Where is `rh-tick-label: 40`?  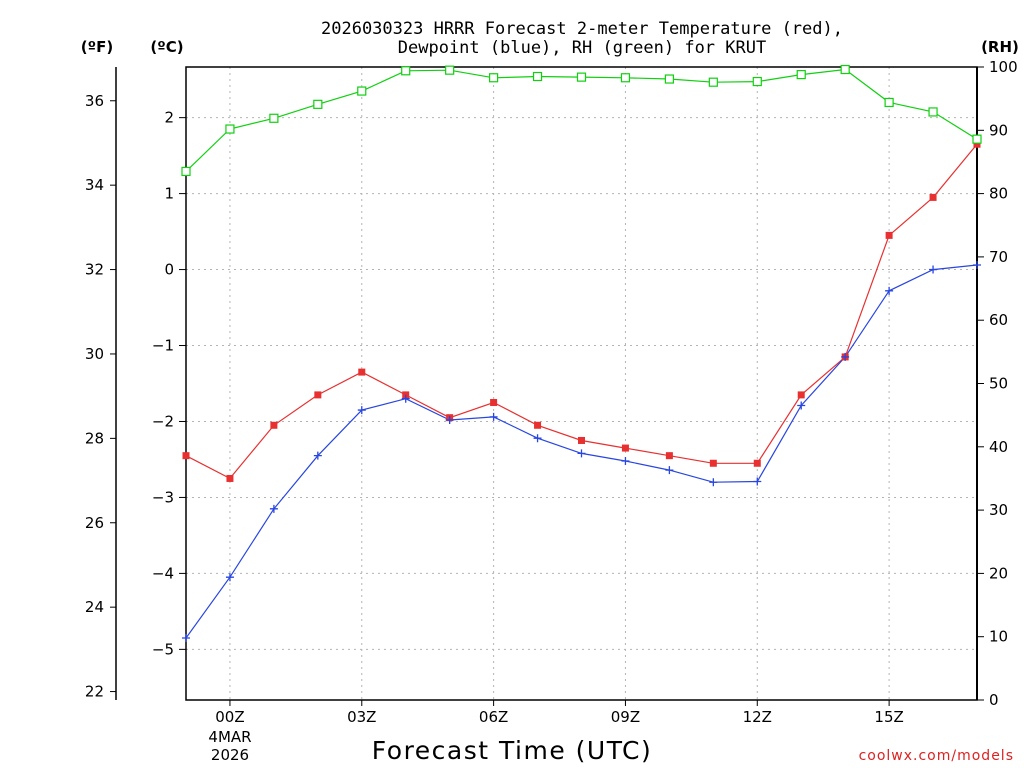 rh-tick-label: 40 is located at coordinates (998, 447).